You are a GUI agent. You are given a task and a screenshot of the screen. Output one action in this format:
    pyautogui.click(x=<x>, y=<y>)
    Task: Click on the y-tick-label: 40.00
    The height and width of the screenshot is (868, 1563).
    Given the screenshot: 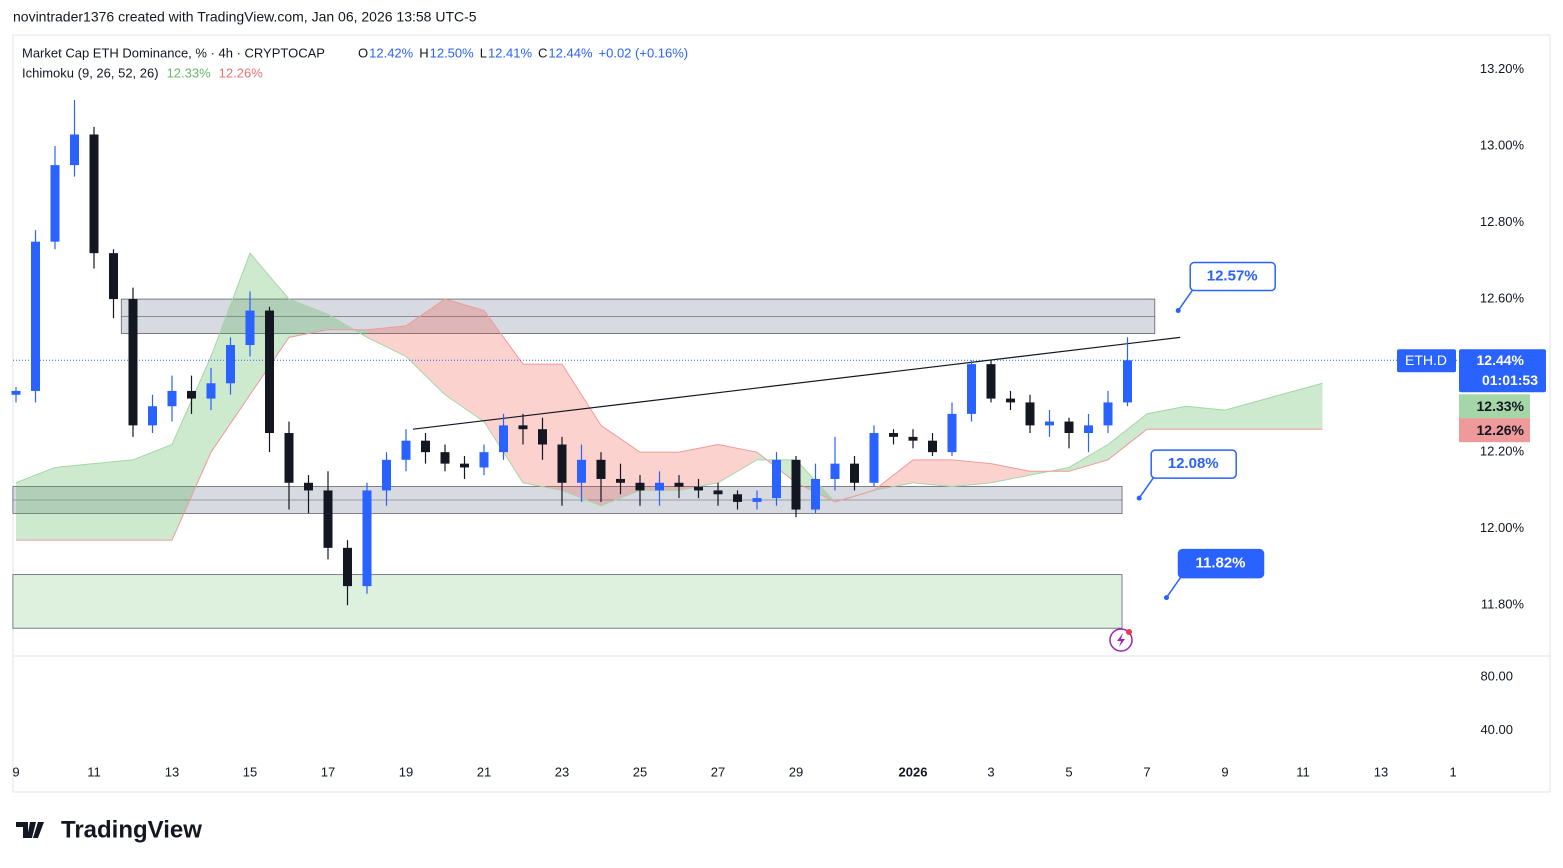 What is the action you would take?
    pyautogui.click(x=1496, y=729)
    